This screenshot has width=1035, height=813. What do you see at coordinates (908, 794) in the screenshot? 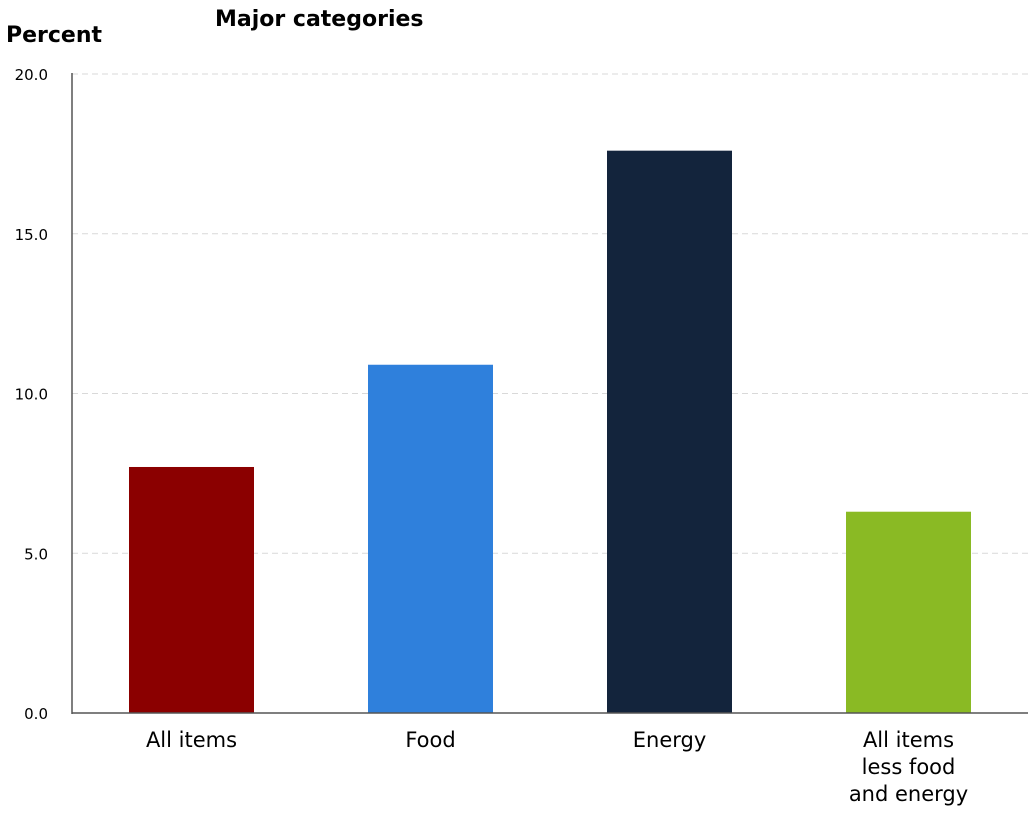
I see `x-tick-label: and energy` at bounding box center [908, 794].